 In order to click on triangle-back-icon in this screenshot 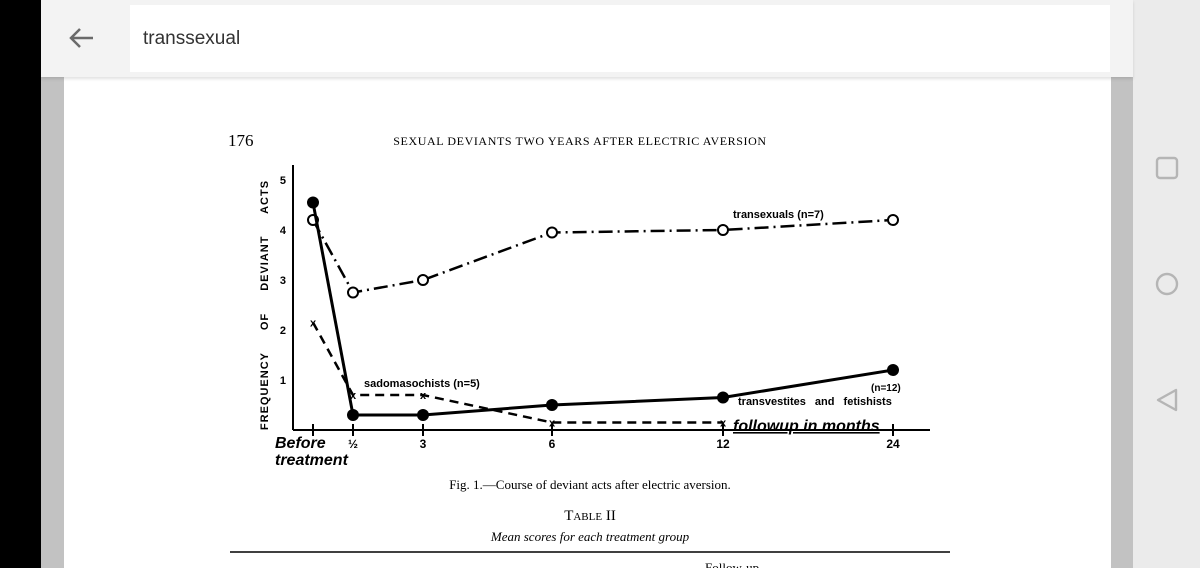, I will do `click(1167, 400)`.